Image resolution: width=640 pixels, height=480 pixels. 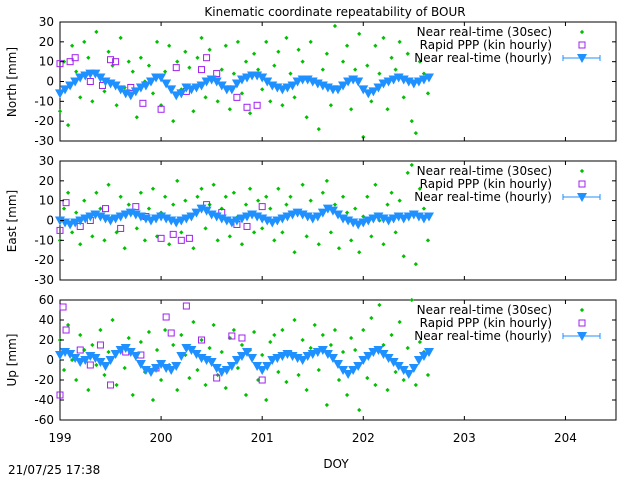 What do you see at coordinates (244, 81) in the screenshot?
I see `plot-marks-north` at bounding box center [244, 81].